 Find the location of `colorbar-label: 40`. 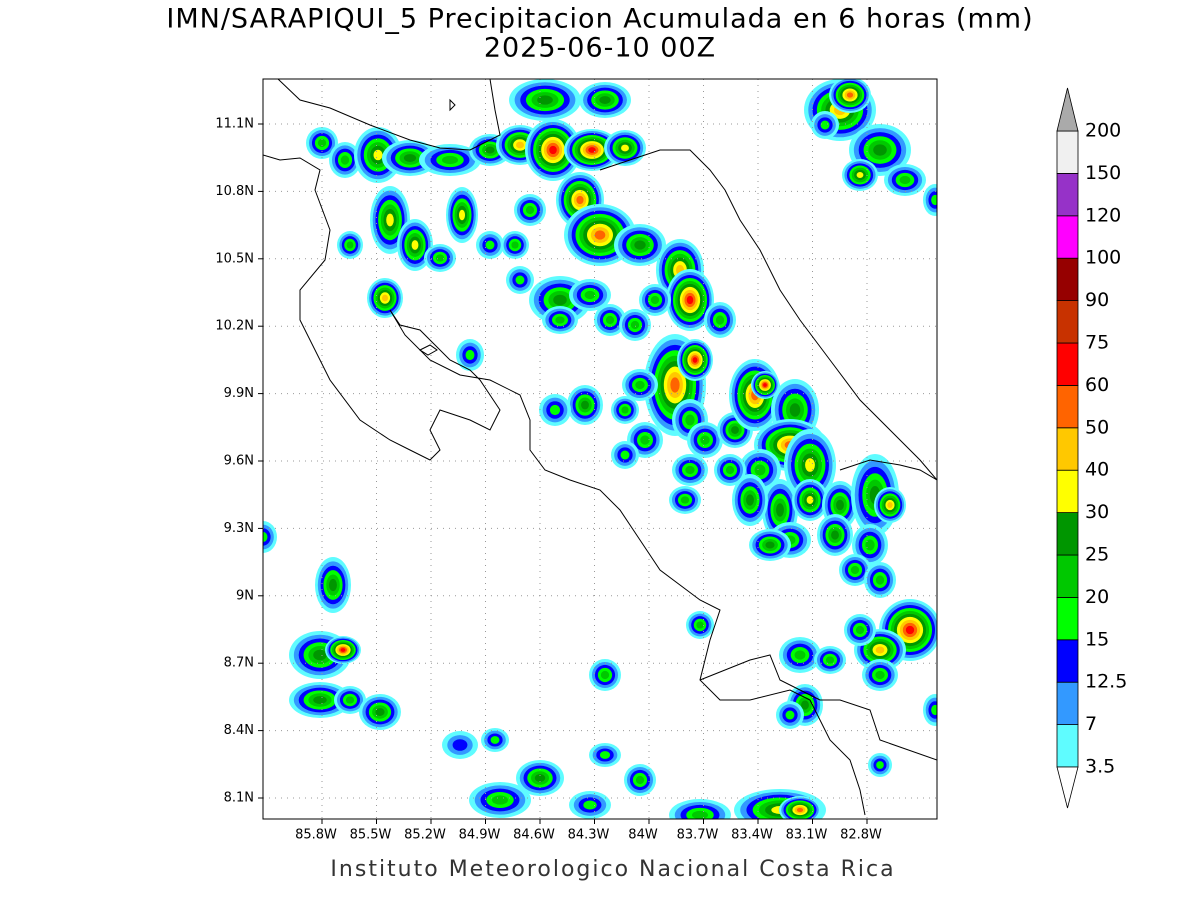

colorbar-label: 40 is located at coordinates (1097, 470).